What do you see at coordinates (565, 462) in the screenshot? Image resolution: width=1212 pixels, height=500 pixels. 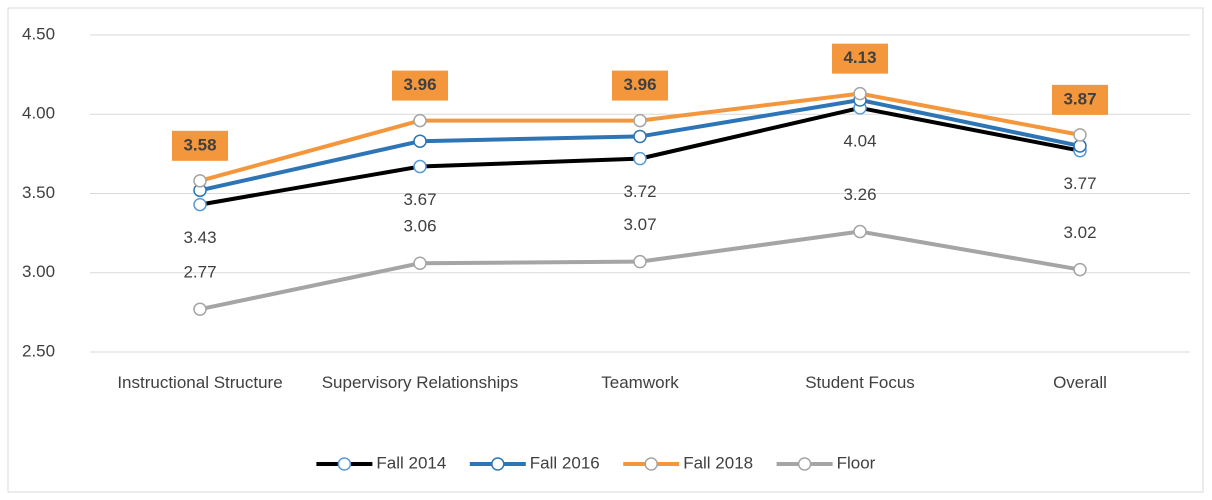 I see `legend-label: Fall 2016` at bounding box center [565, 462].